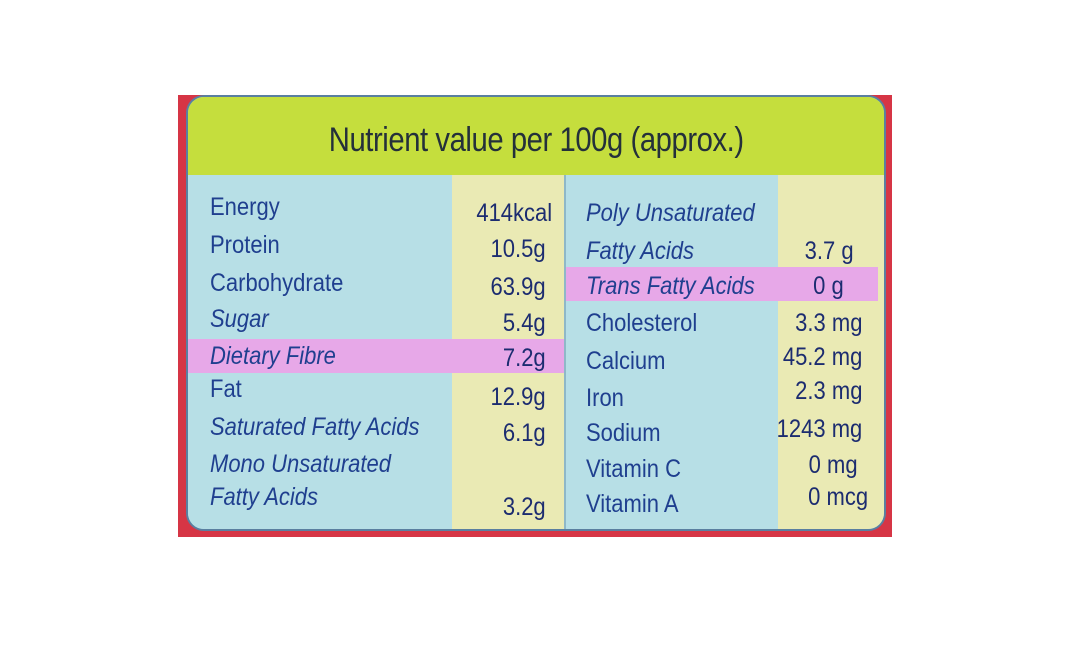 The width and height of the screenshot is (1068, 671). I want to click on nutrient-name: Energy, so click(245, 207).